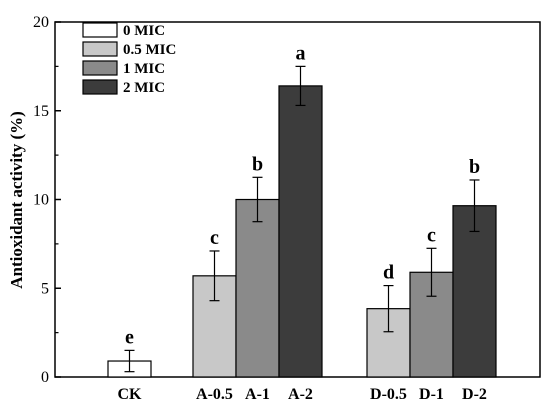 Image resolution: width=550 pixels, height=411 pixels. What do you see at coordinates (301, 53) in the screenshot?
I see `significance-letter: a` at bounding box center [301, 53].